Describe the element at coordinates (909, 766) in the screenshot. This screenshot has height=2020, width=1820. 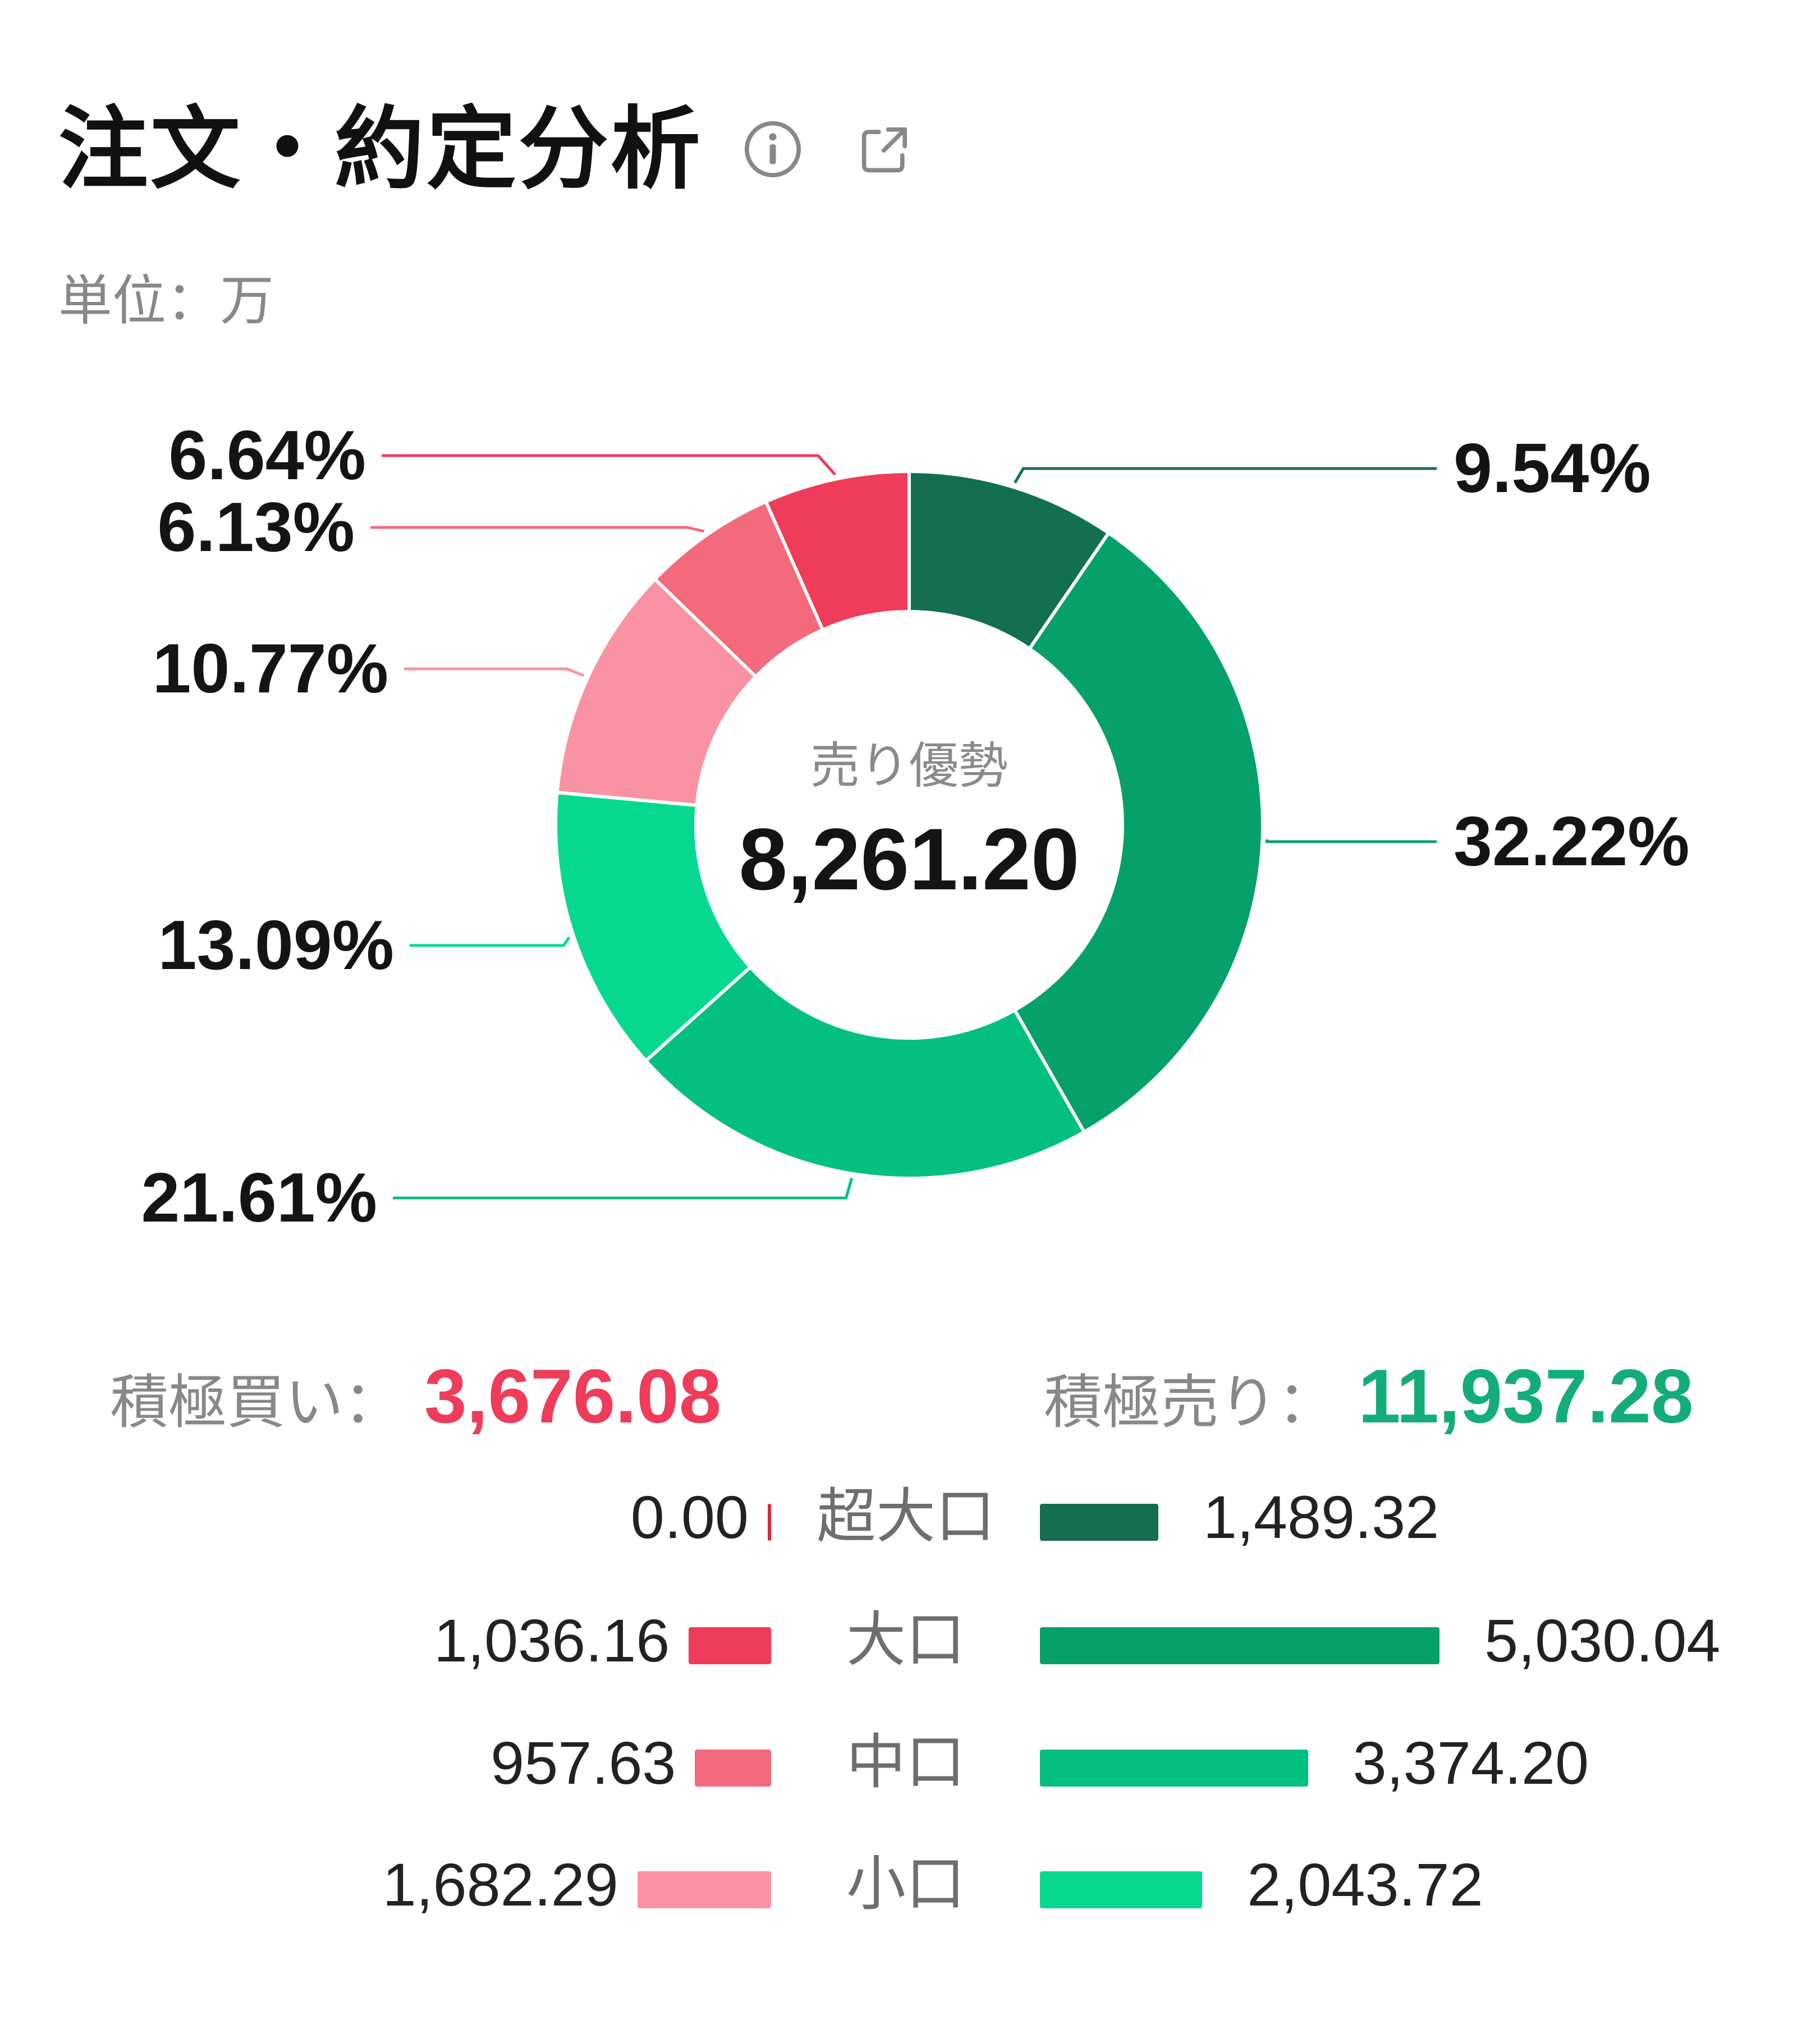
I see `center-label: 売り優勢` at that location.